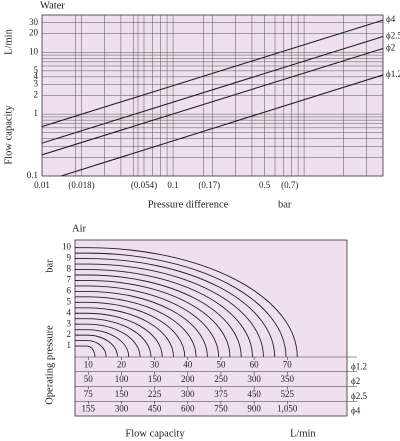  What do you see at coordinates (255, 364) in the screenshot?
I see `scale-label: 60` at bounding box center [255, 364].